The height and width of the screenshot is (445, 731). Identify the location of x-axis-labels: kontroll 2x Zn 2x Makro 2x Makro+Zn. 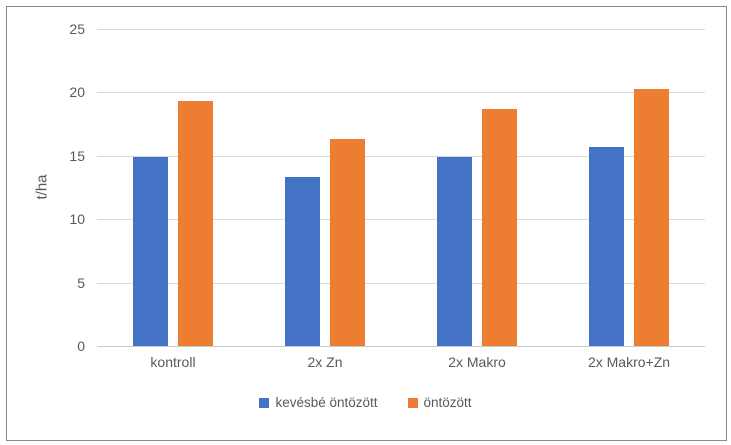
(401, 362).